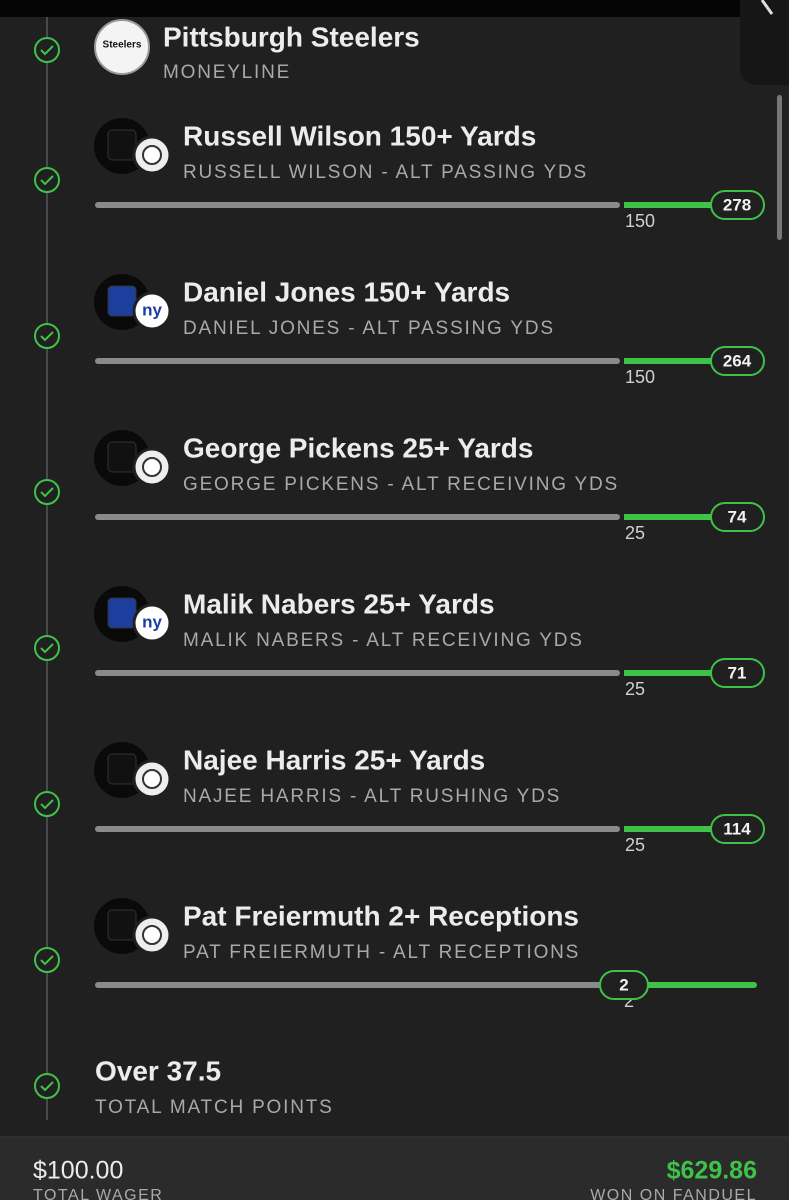  I want to click on wager: $100.00, so click(78, 1171).